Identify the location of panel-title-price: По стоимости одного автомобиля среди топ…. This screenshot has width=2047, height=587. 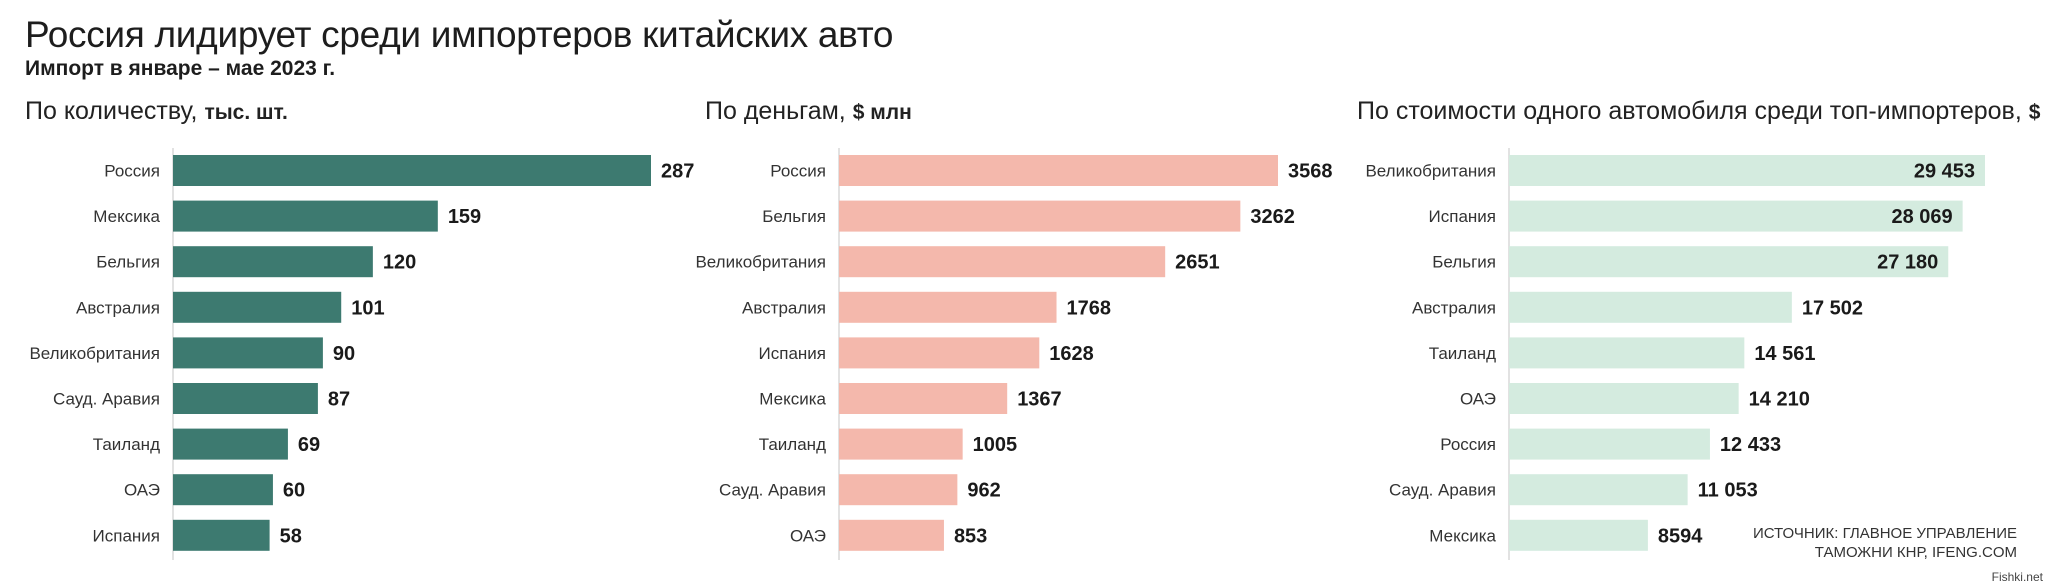
(1698, 111).